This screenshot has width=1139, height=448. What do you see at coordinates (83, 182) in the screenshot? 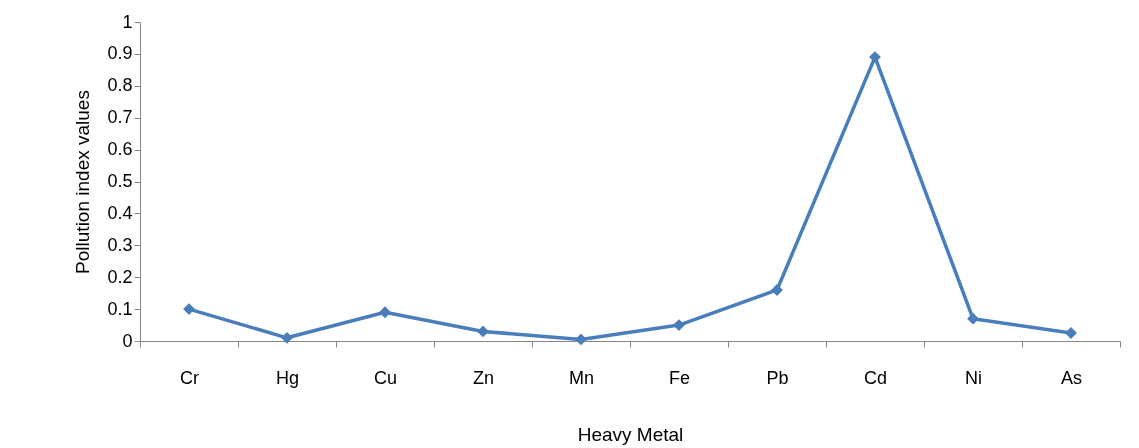
I see `y-axis-title: Pollution index values` at bounding box center [83, 182].